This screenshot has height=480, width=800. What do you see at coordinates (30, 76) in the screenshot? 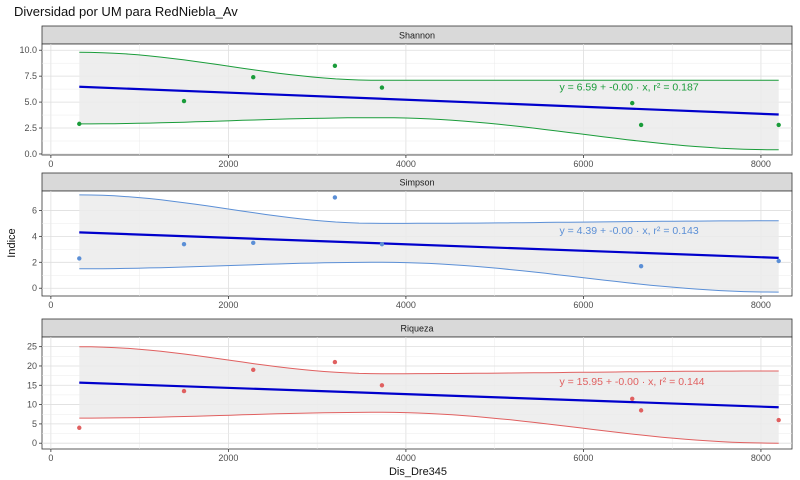
I see `y-tick-label: 7.5` at bounding box center [30, 76].